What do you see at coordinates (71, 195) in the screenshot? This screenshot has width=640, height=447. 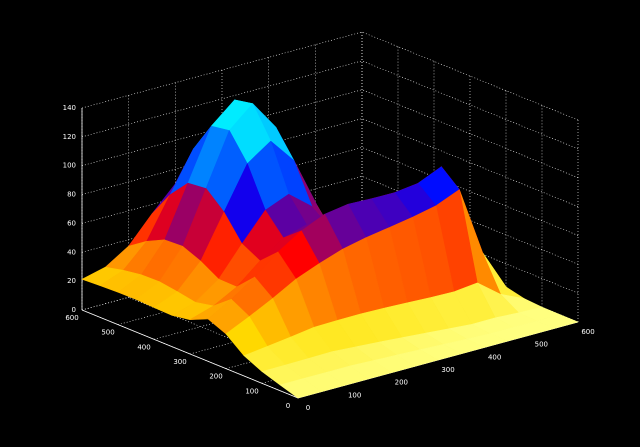 I see `z-tick-label: 80` at bounding box center [71, 195].